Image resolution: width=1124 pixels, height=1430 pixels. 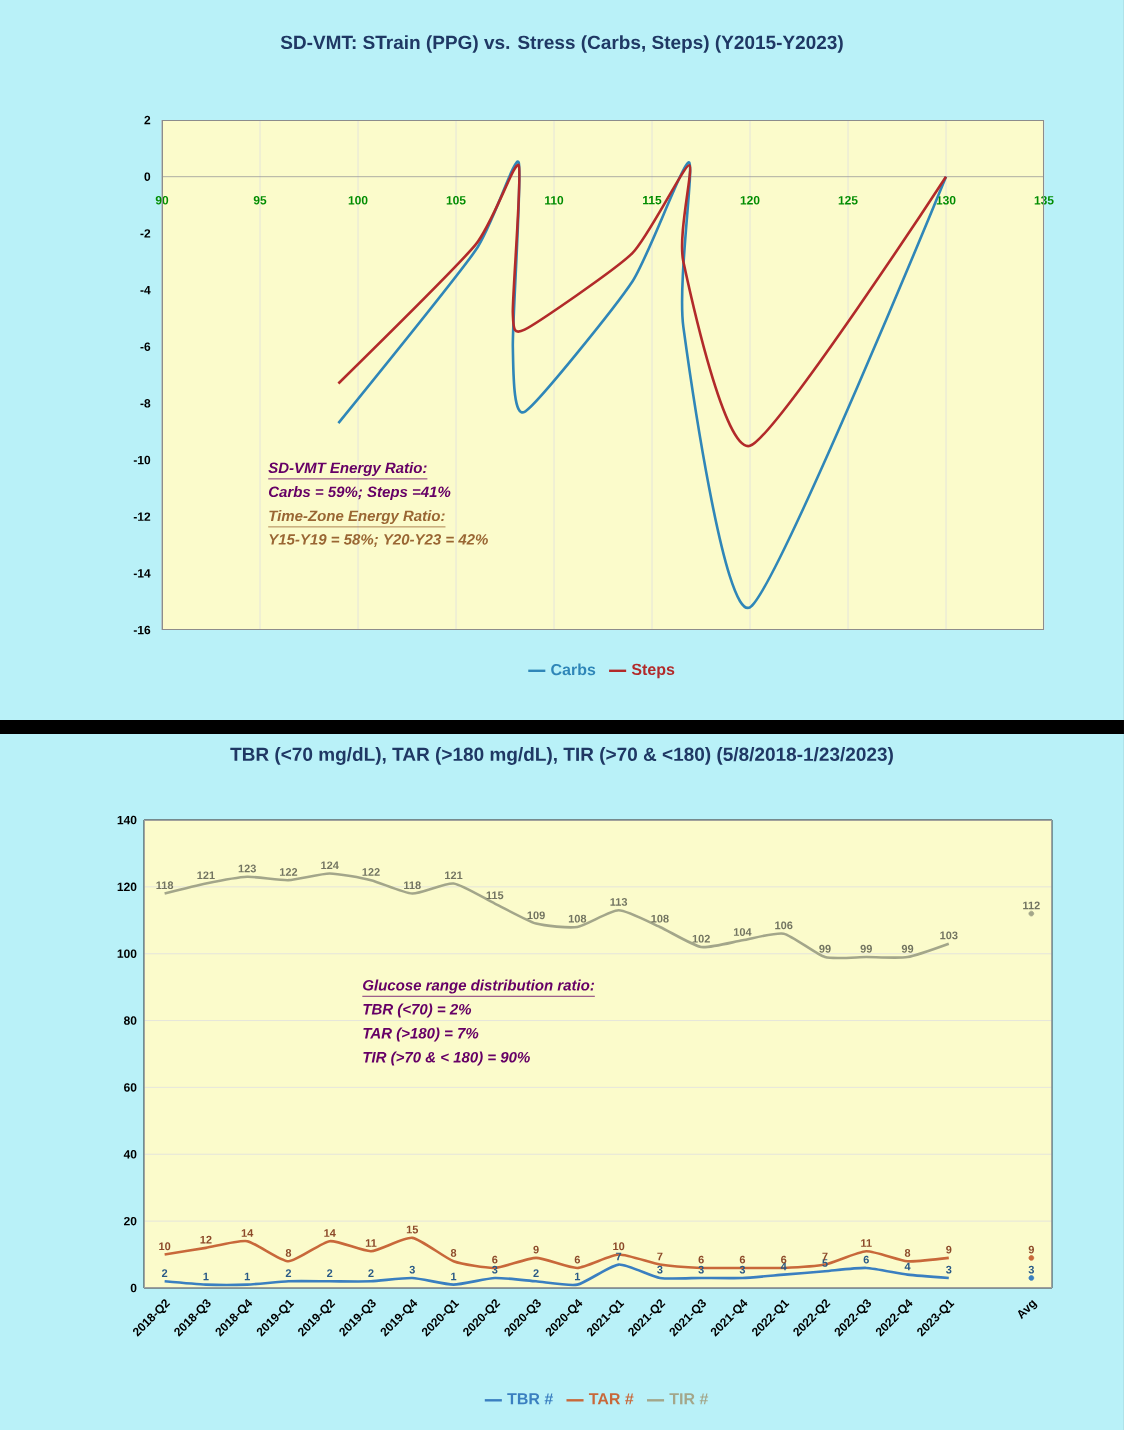 I want to click on legend-label: Carbs, so click(x=573, y=669).